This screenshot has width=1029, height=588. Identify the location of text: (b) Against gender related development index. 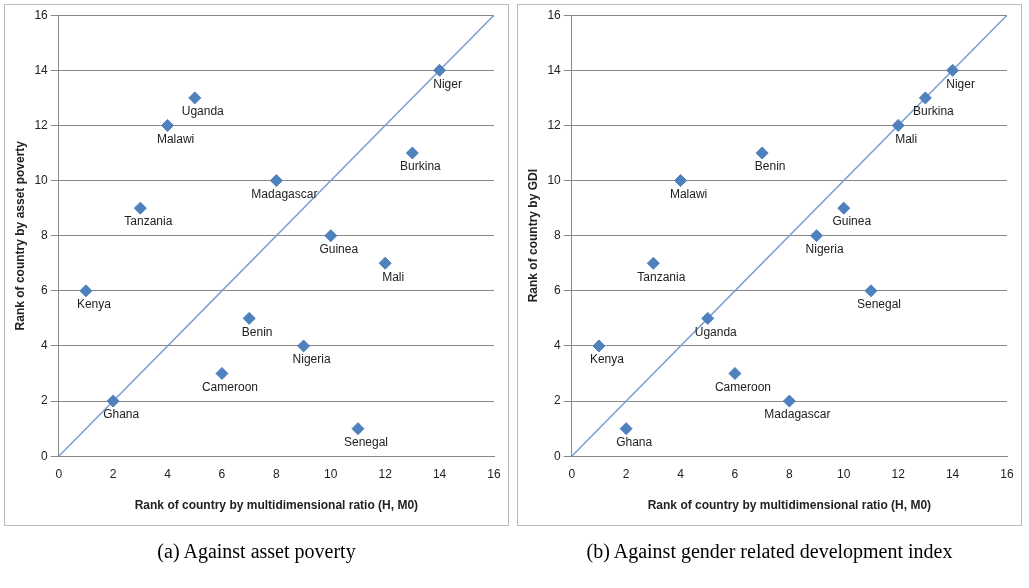
(769, 551).